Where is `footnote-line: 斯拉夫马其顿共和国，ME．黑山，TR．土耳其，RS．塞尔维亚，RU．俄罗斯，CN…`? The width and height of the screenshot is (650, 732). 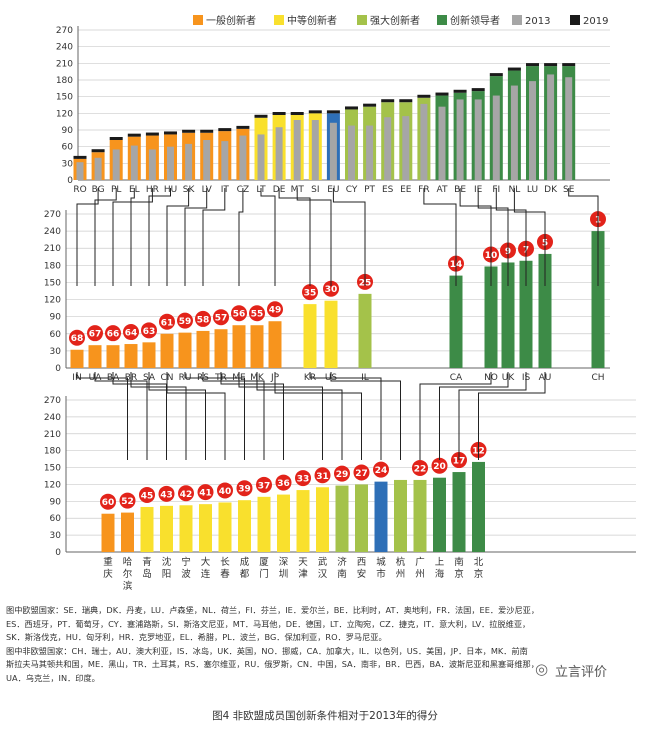
footnote-line: 斯拉夫马其顿共和国，ME．黑山，TR．土耳其，RS．塞尔维亚，RU．俄罗斯，CN… is located at coordinates (272, 664).